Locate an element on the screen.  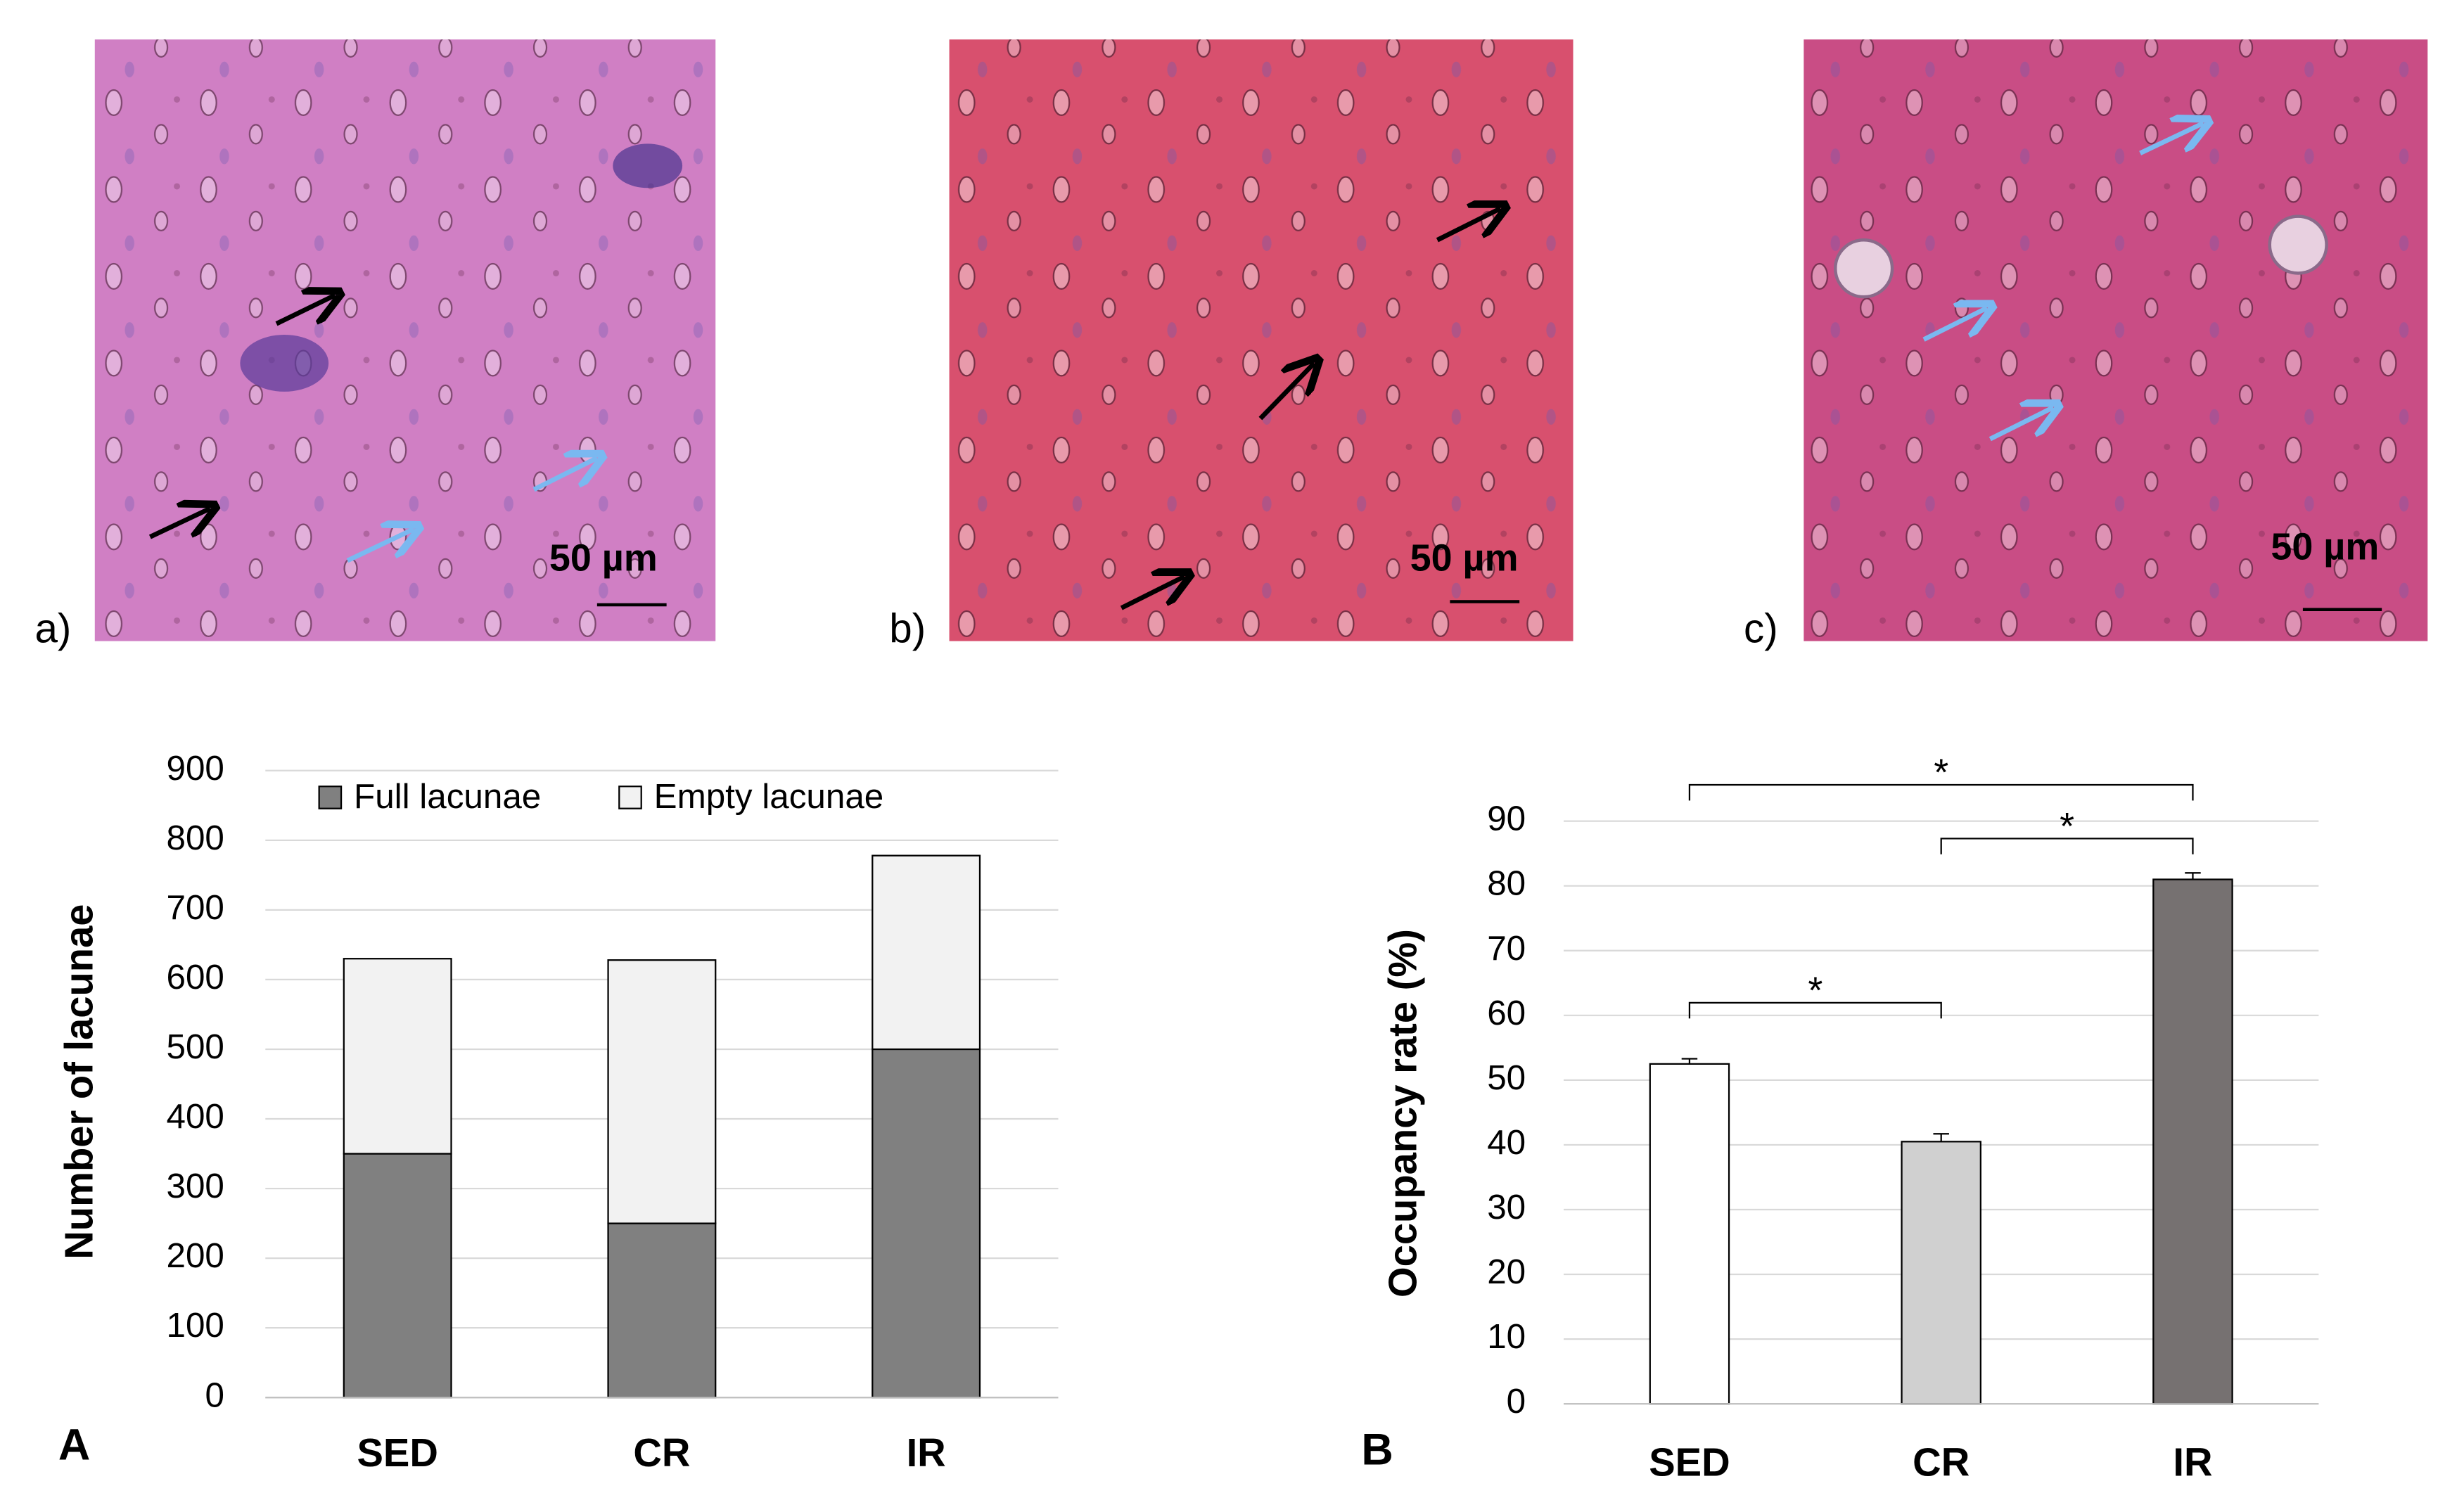
y-tick-label: 60 is located at coordinates (1506, 1013).